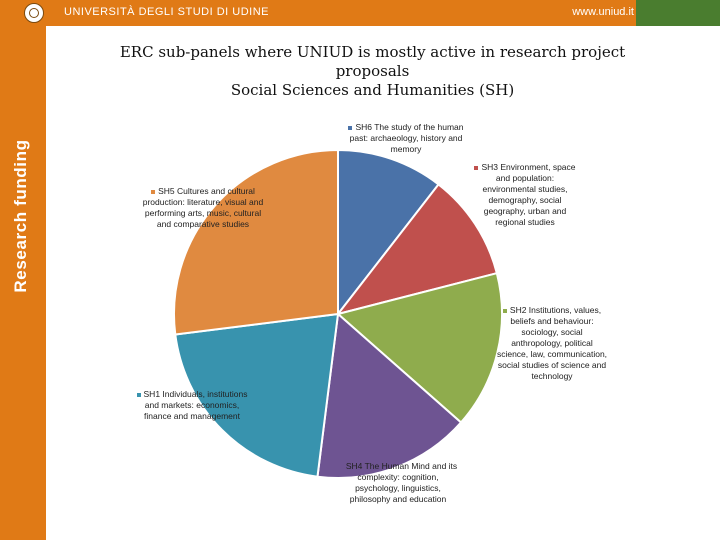  What do you see at coordinates (388, 232) in the screenshot?
I see `pie-slice-sh6` at bounding box center [388, 232].